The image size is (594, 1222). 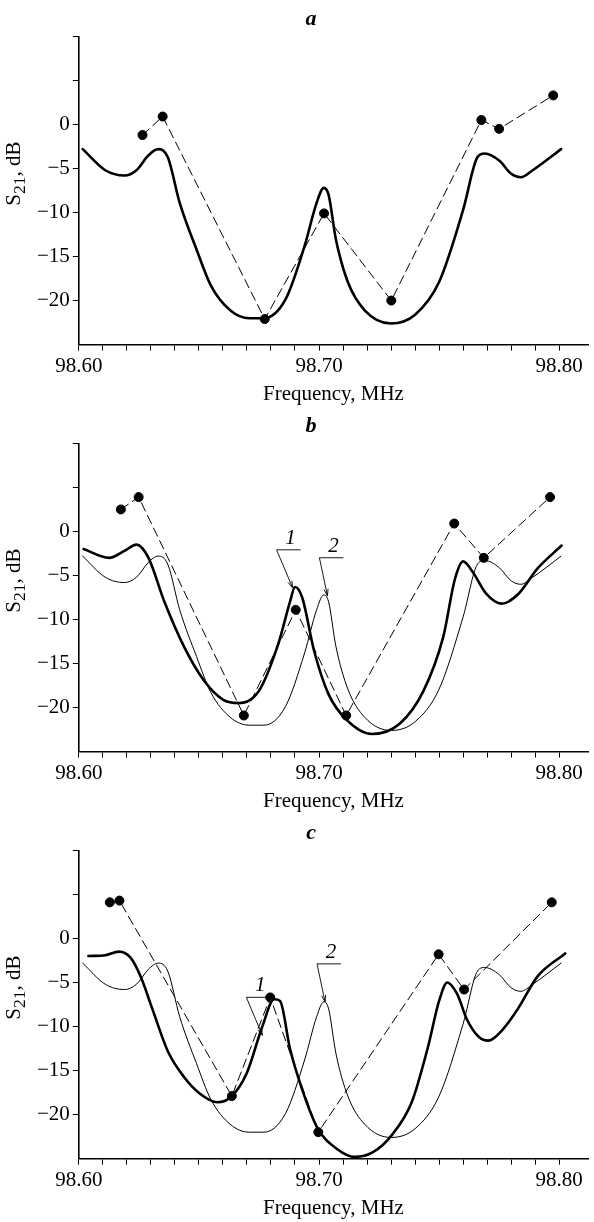 I want to click on chart-title: b, so click(x=311, y=424).